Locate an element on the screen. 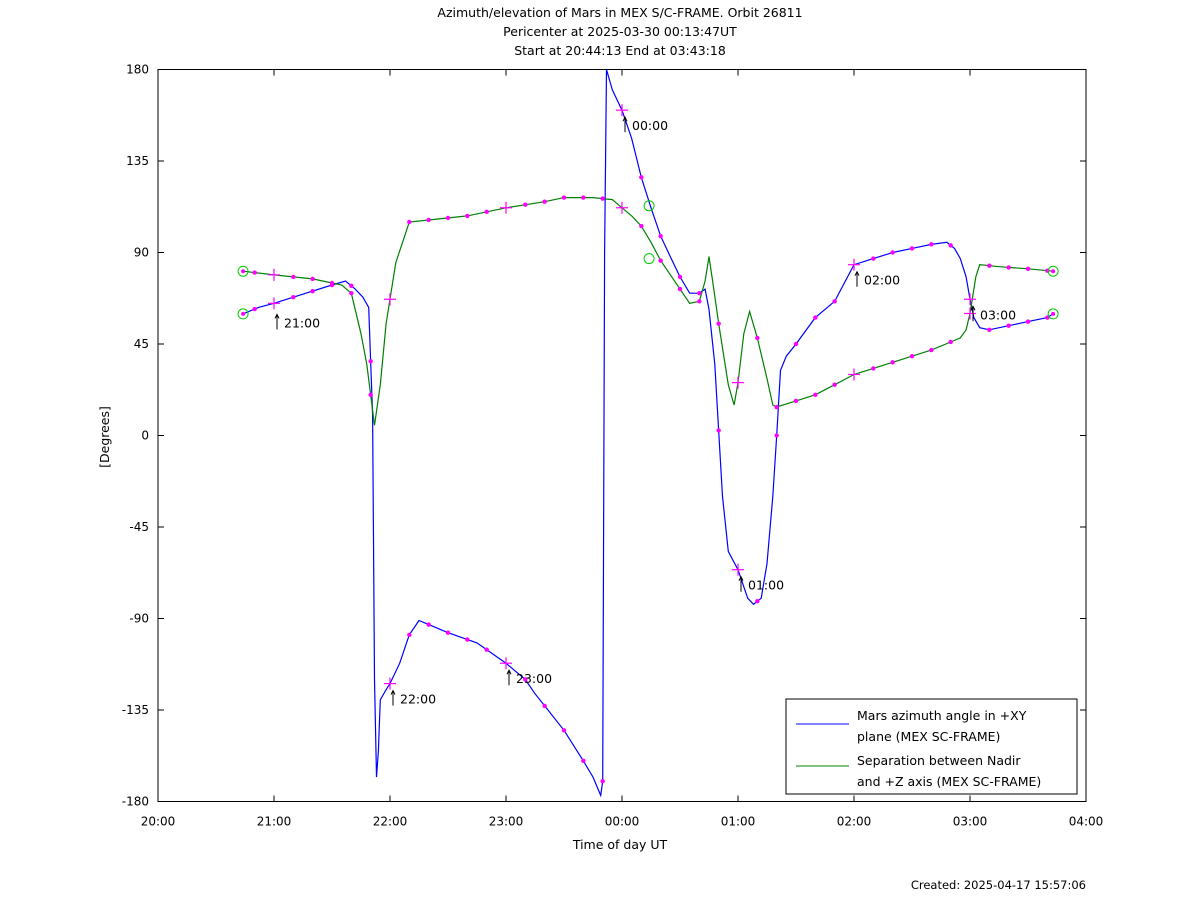 This screenshot has width=1200, height=901. annotation-label: 23:00 is located at coordinates (534, 678).